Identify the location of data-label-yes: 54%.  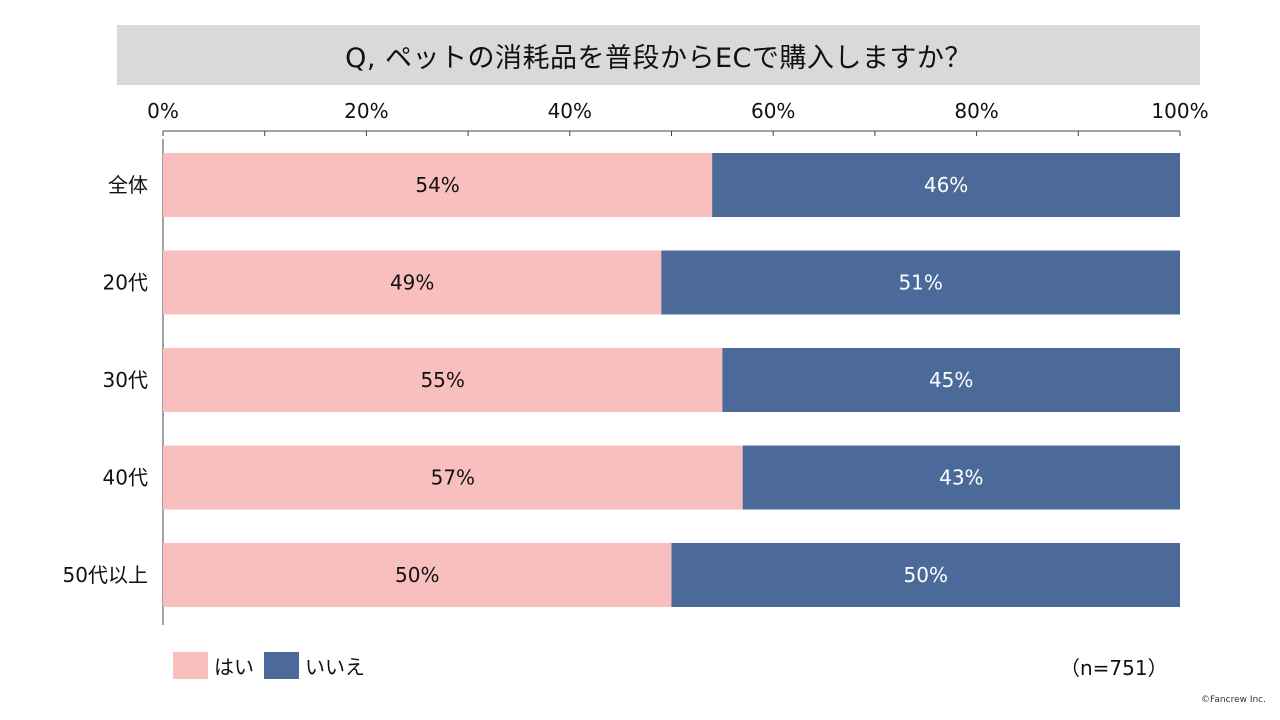
(437, 185).